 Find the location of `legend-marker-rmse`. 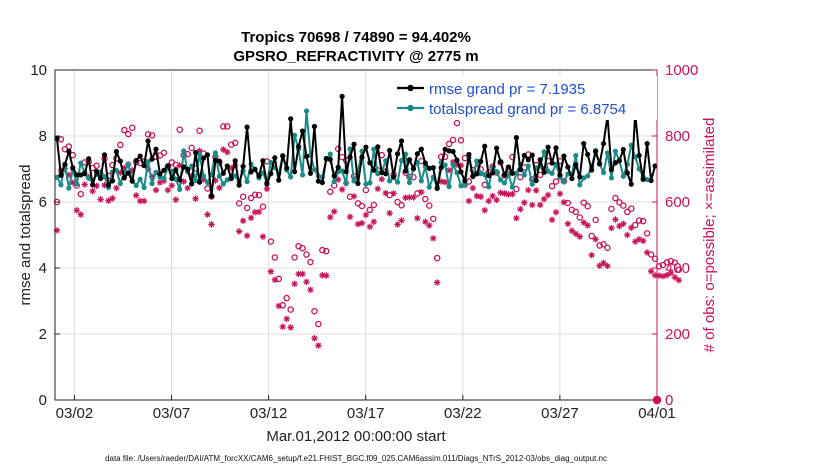

legend-marker-rmse is located at coordinates (410, 88).